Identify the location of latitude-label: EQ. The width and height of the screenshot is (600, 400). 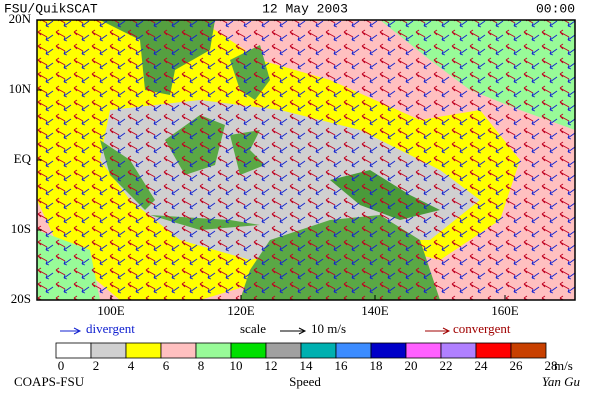
(23, 158).